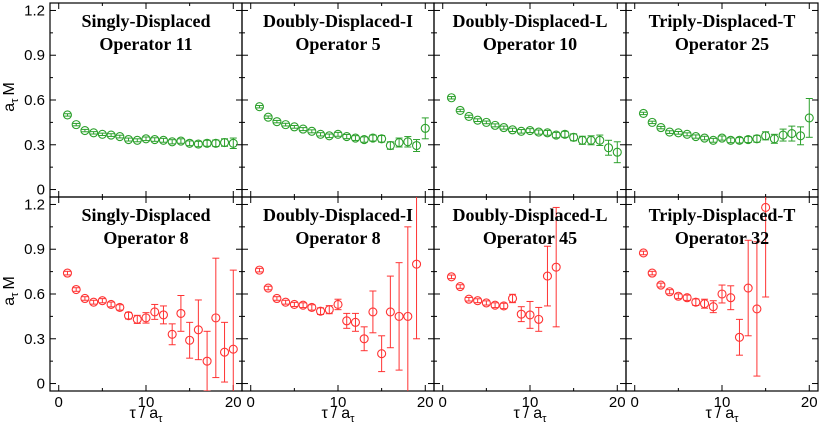 The image size is (830, 428). Describe the element at coordinates (147, 415) in the screenshot. I see `x-axis-label-1: τ / aτ` at that location.